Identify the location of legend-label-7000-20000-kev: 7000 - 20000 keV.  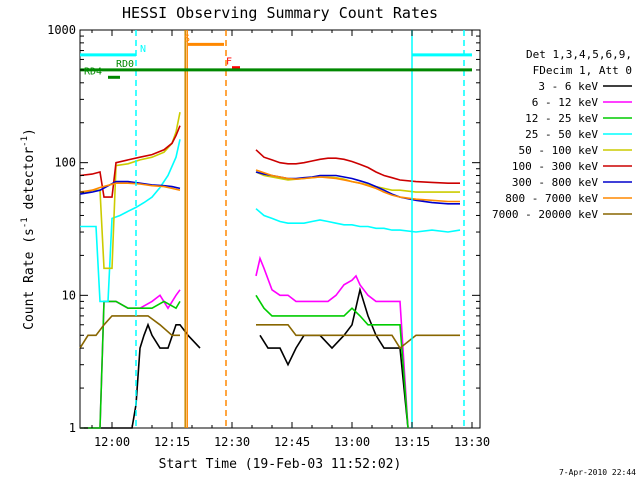
(545, 214).